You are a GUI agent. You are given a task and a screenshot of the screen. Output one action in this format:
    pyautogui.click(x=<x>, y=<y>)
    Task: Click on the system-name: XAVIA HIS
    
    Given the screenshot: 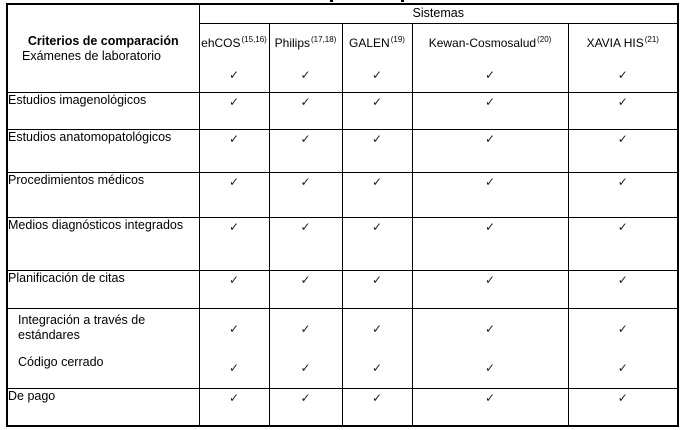 What is the action you would take?
    pyautogui.click(x=615, y=42)
    